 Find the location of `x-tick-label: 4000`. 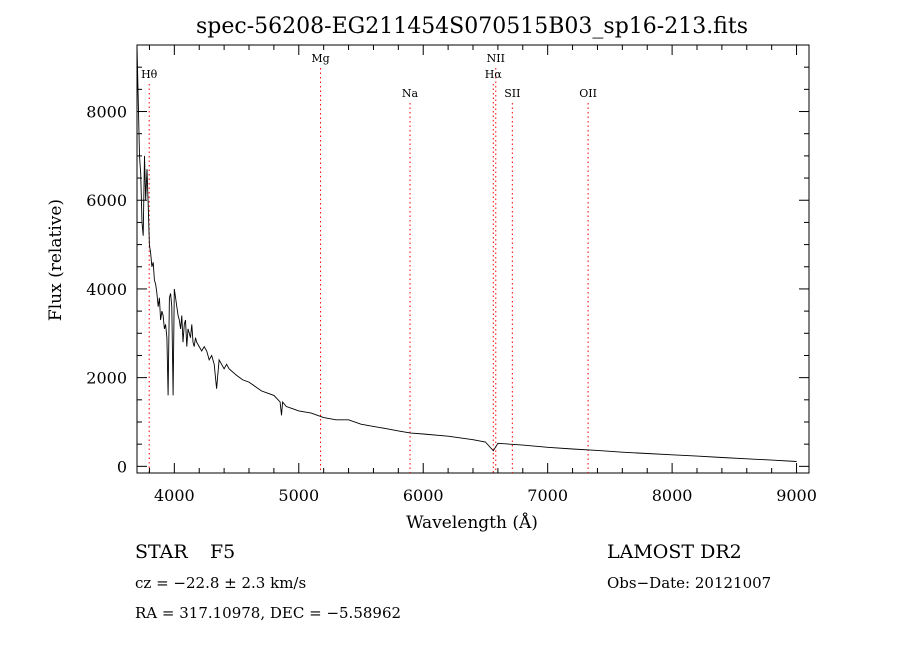

x-tick-label: 4000 is located at coordinates (174, 495).